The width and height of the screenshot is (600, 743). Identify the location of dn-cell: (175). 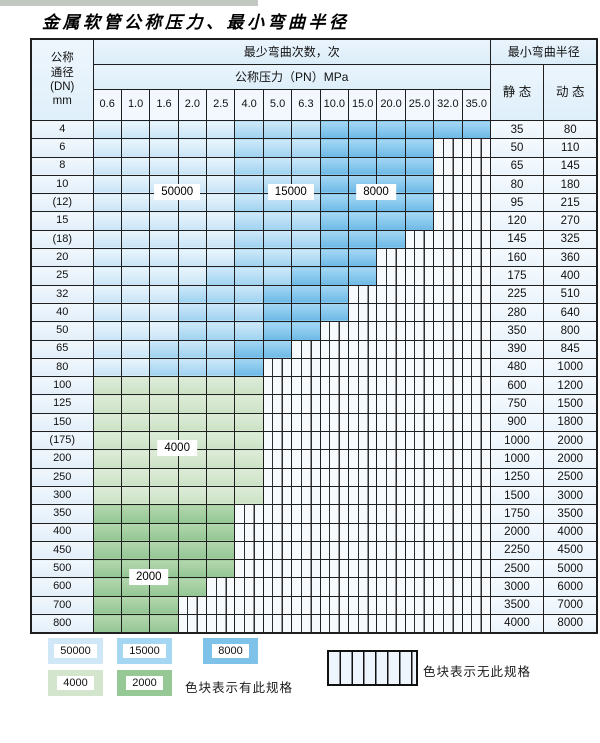
(62, 441).